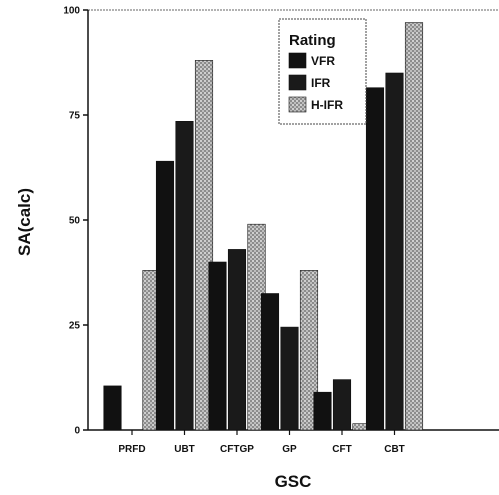 The image size is (499, 495). What do you see at coordinates (327, 105) in the screenshot?
I see `legend-label: H-IFR` at bounding box center [327, 105].